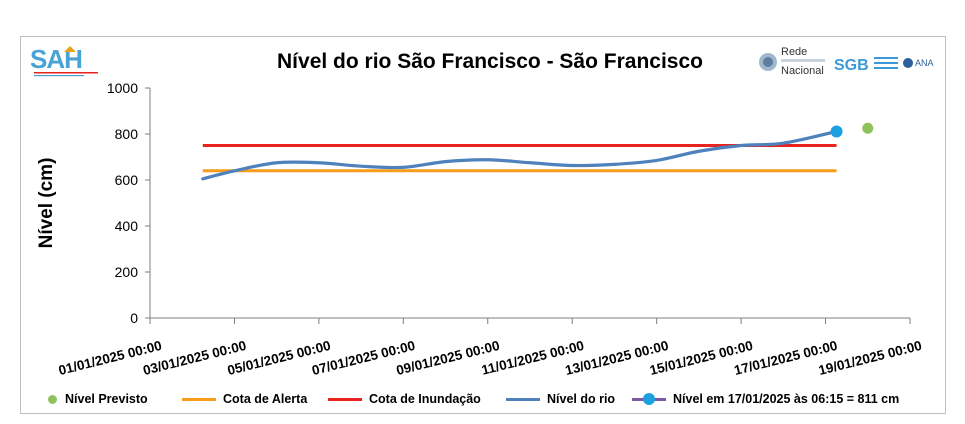 Image resolution: width=965 pixels, height=424 pixels. Describe the element at coordinates (134, 318) in the screenshot. I see `y-tick-label: 0` at that location.